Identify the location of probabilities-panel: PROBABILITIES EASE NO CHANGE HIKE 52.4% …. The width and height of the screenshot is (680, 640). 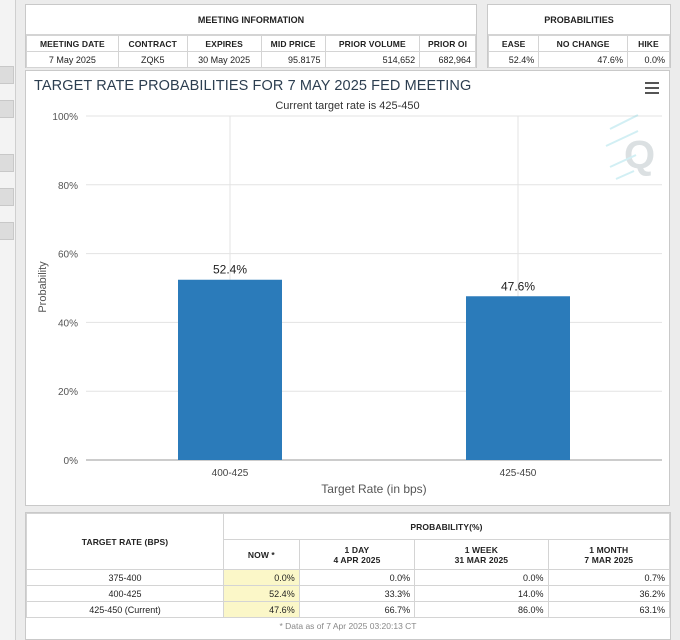
(579, 36).